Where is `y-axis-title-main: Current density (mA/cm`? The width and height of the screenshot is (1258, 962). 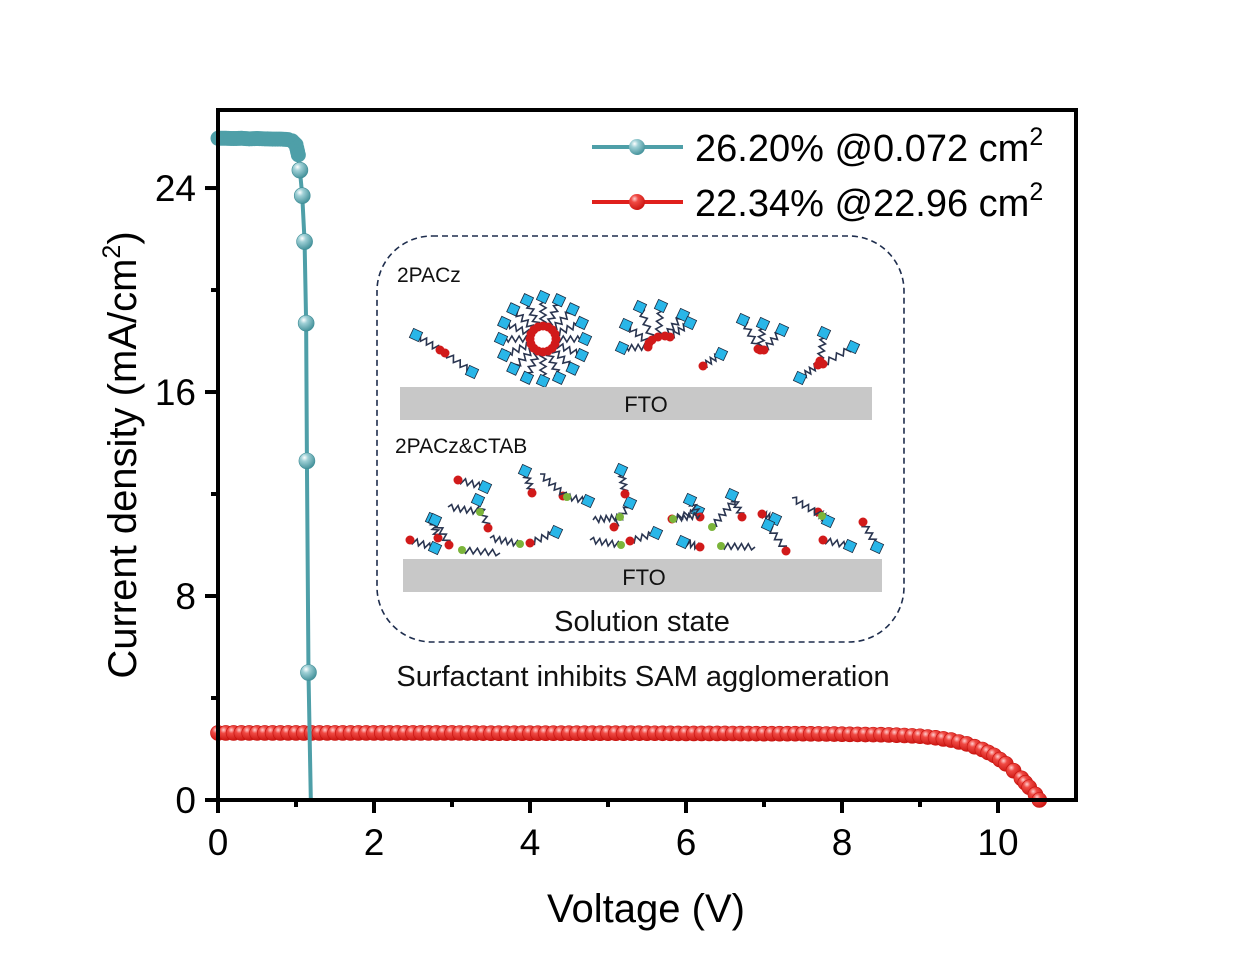 y-axis-title-main: Current density (mA/cm is located at coordinates (123, 469).